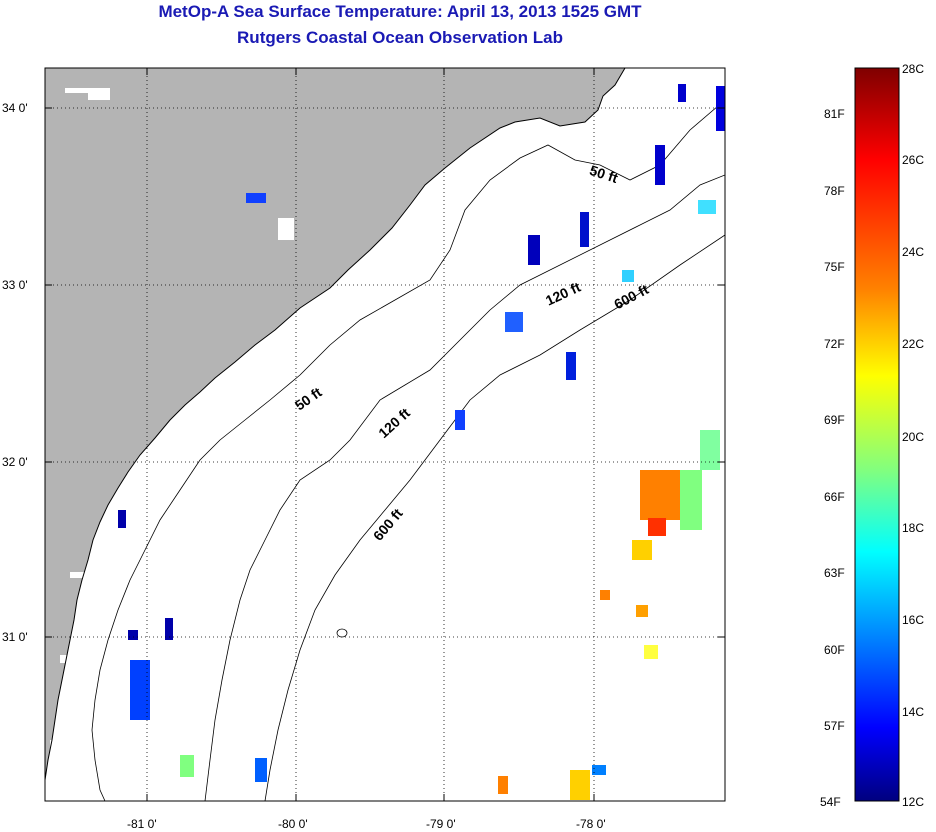 The image size is (936, 832). What do you see at coordinates (15, 462) in the screenshot?
I see `lat-label: 32 0'` at bounding box center [15, 462].